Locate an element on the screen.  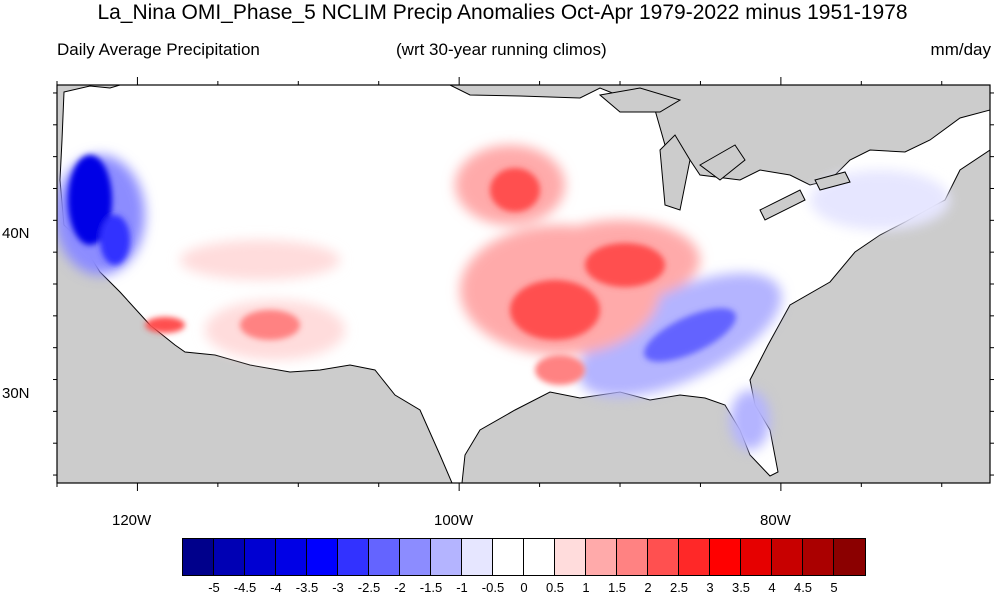
colorbar-label: -2 is located at coordinates (400, 587).